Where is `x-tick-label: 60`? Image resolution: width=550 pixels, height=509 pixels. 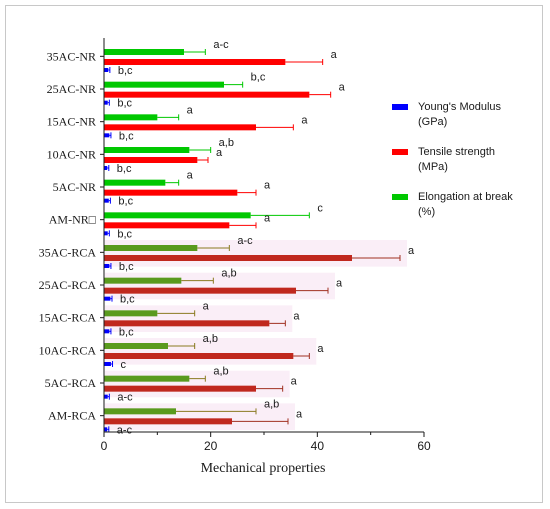 x-tick-label: 60 is located at coordinates (424, 446).